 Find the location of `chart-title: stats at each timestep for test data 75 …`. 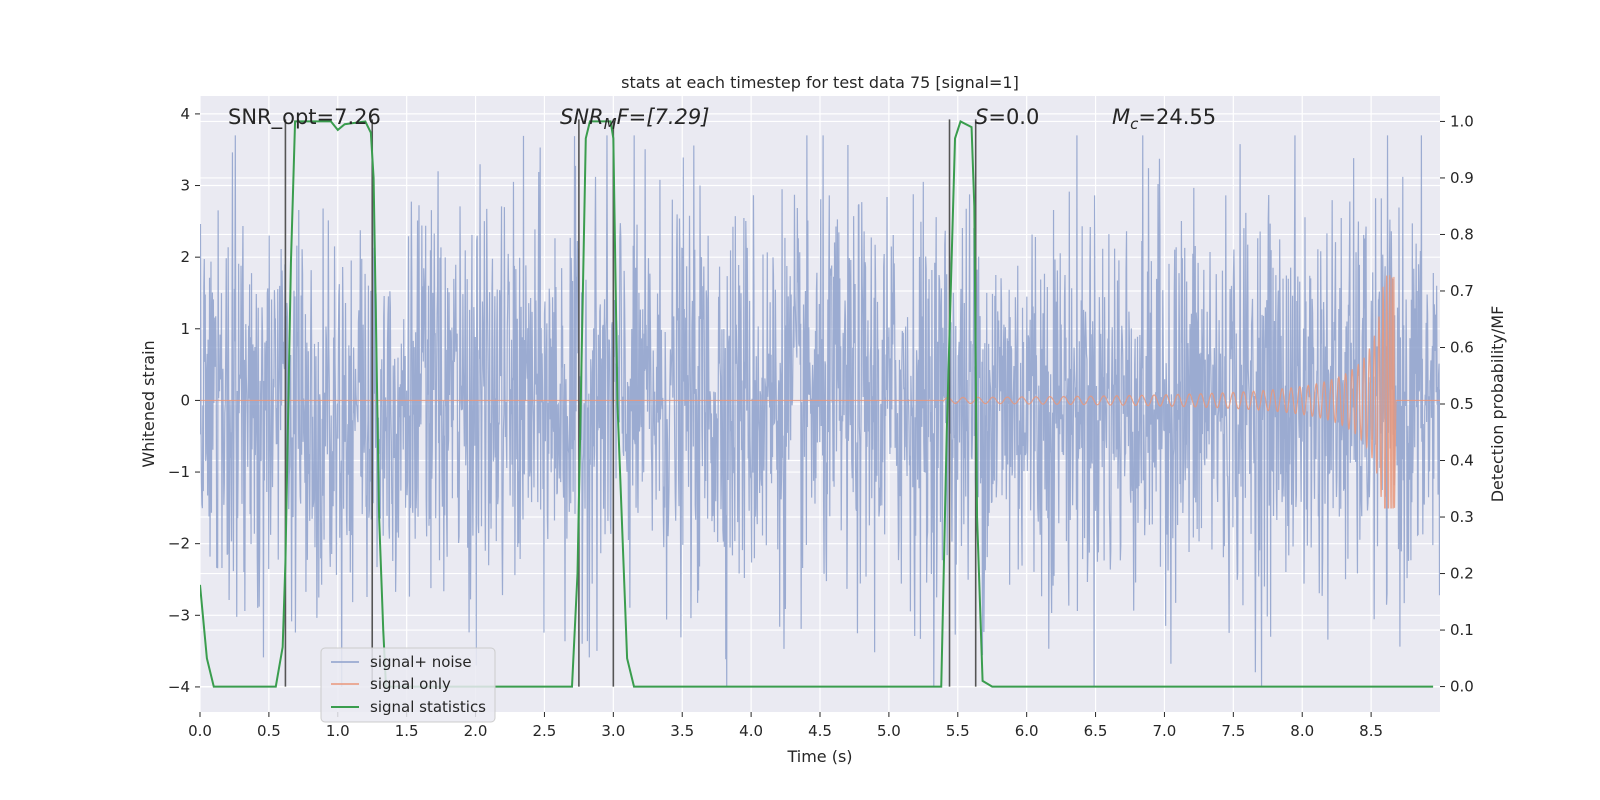

chart-title: stats at each timestep for test data 75 … is located at coordinates (820, 82).